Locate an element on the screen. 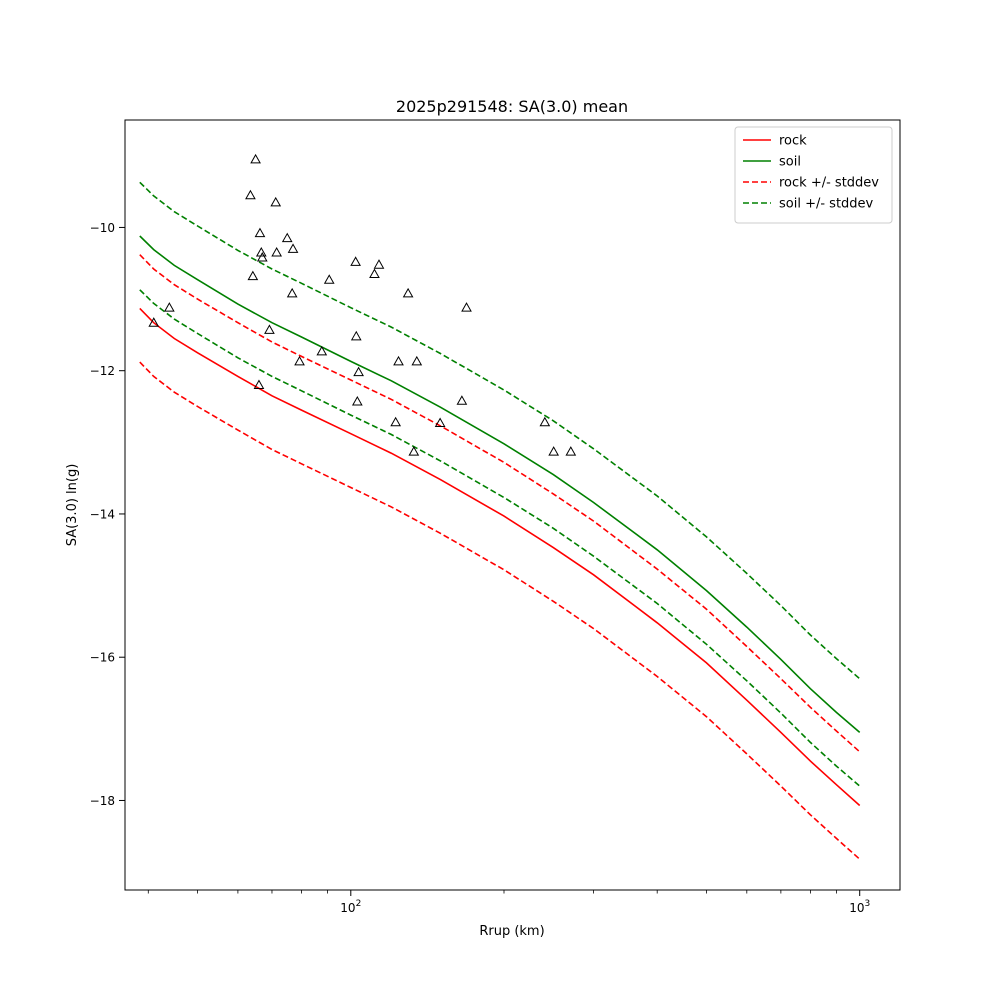  y-tick-label-0: −10 is located at coordinates (102, 228).